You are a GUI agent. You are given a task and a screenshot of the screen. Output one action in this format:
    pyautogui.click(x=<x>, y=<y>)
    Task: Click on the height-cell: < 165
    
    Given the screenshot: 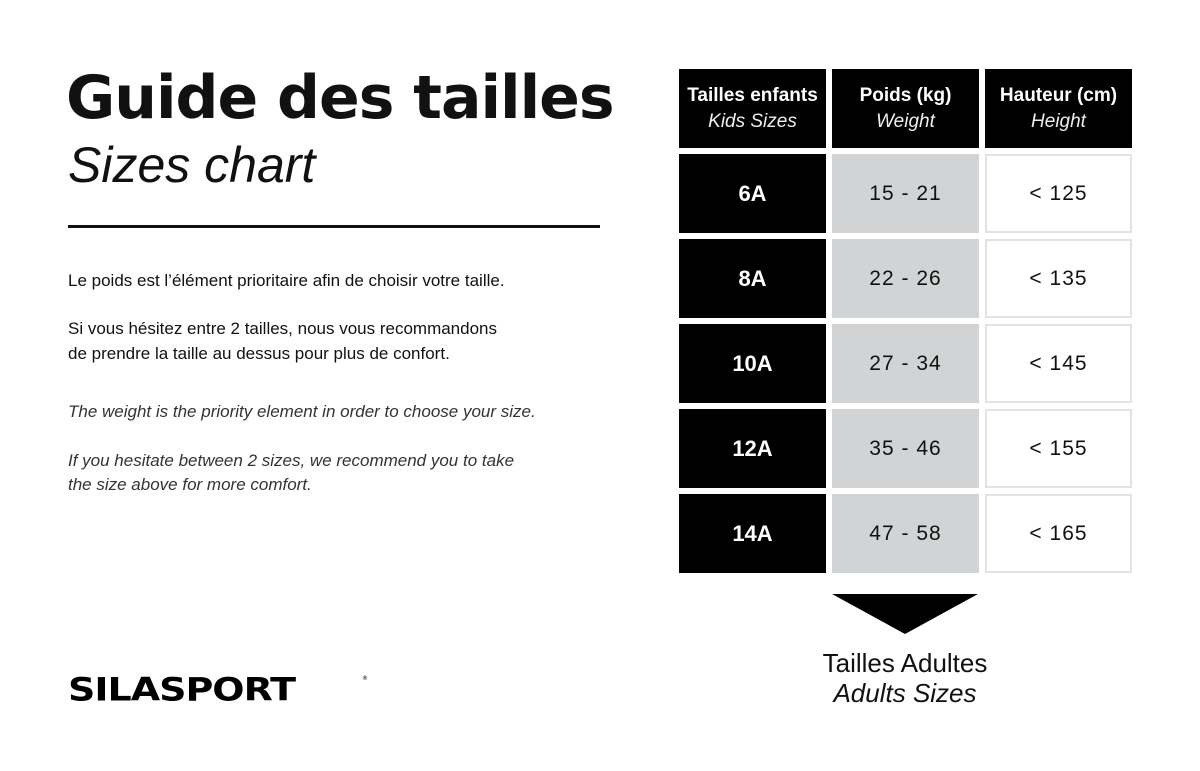 What is the action you would take?
    pyautogui.click(x=1058, y=533)
    